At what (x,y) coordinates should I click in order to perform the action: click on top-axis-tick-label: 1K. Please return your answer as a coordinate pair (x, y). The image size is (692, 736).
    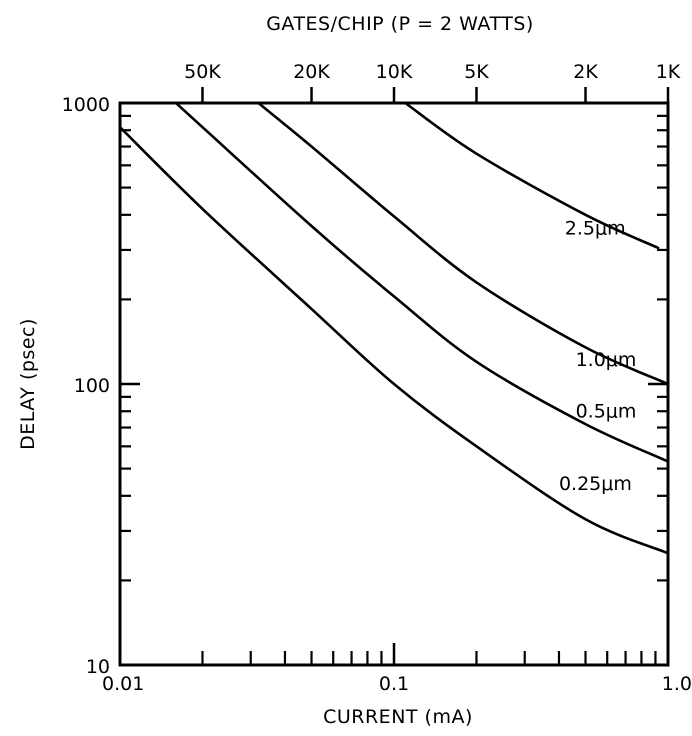
    Looking at the image, I should click on (668, 72).